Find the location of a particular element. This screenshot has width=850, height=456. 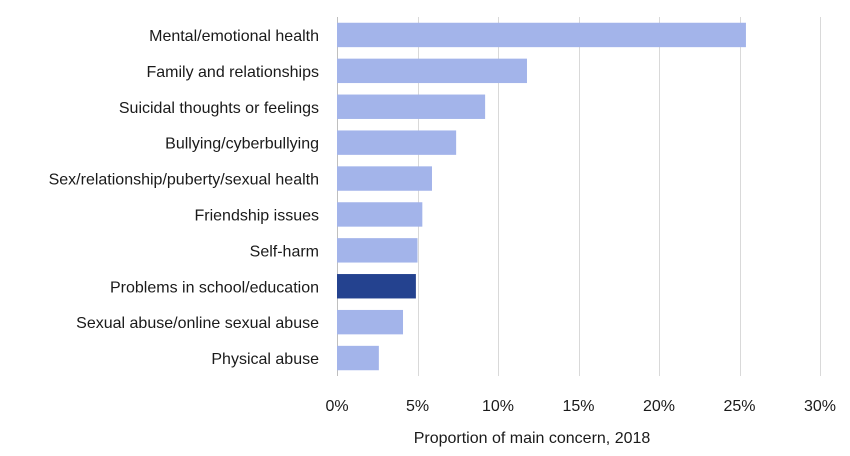

category-label: Bullying/cyberbullying is located at coordinates (242, 144).